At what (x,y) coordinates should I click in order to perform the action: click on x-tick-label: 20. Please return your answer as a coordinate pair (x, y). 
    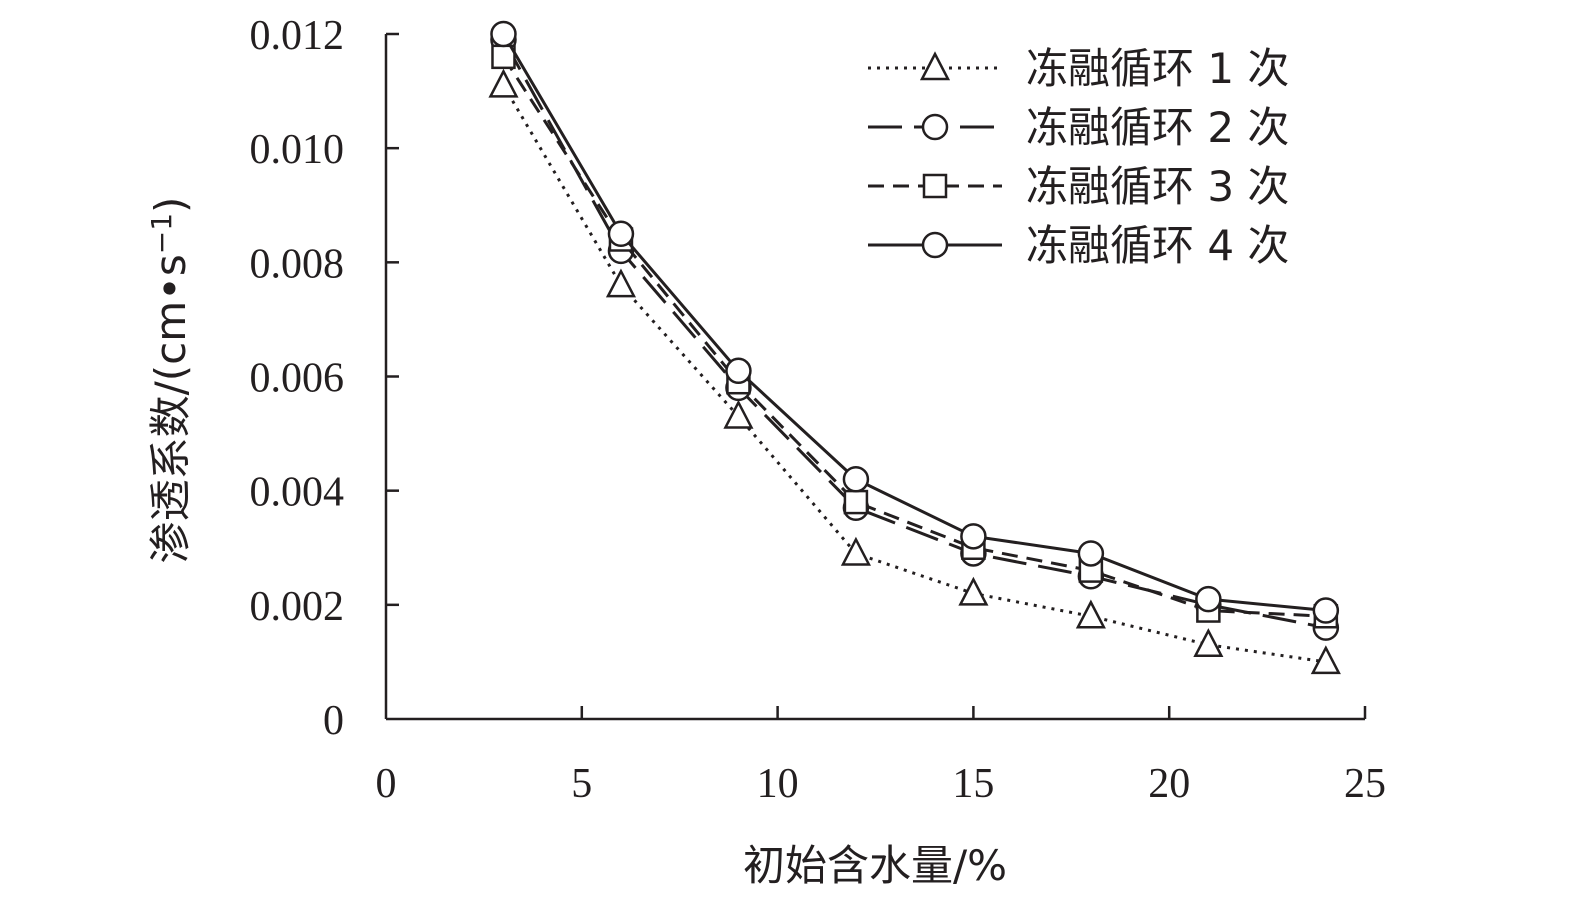
    Looking at the image, I should click on (1169, 784).